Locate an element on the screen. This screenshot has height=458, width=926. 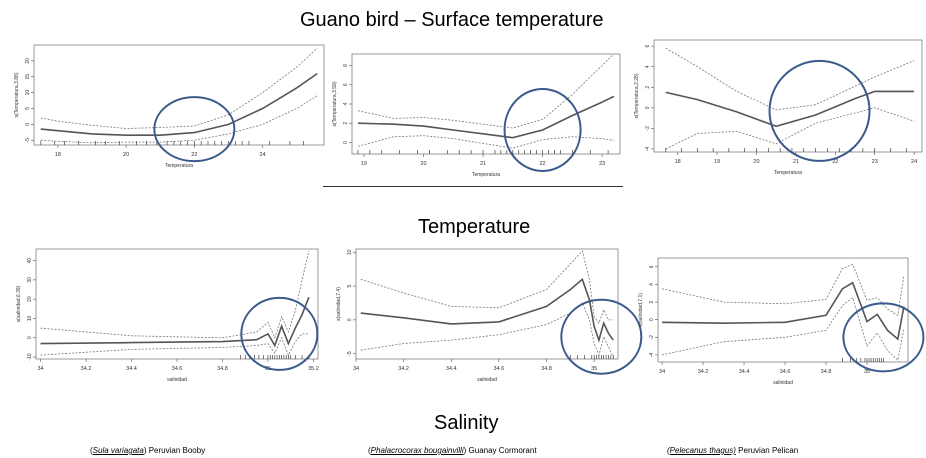
x-tick-label: 34 is located at coordinates (356, 369).